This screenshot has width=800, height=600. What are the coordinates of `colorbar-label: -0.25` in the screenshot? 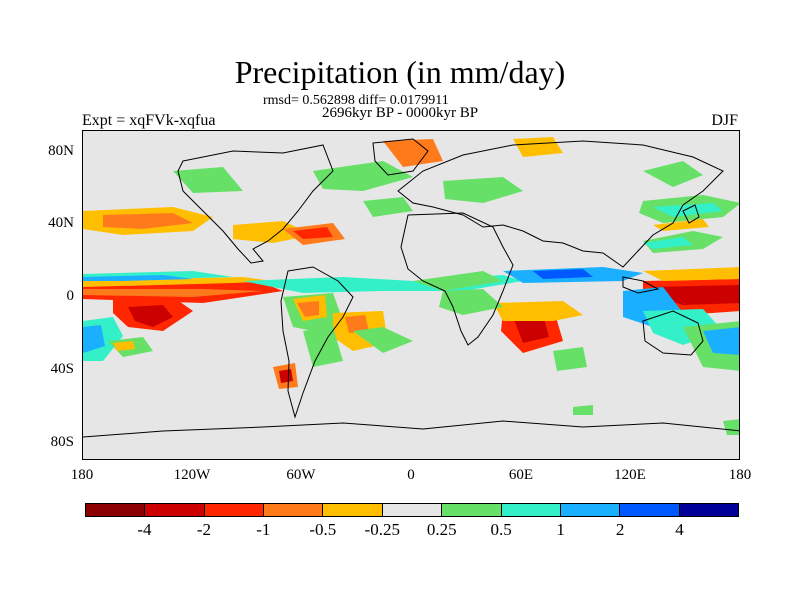 It's located at (382, 529).